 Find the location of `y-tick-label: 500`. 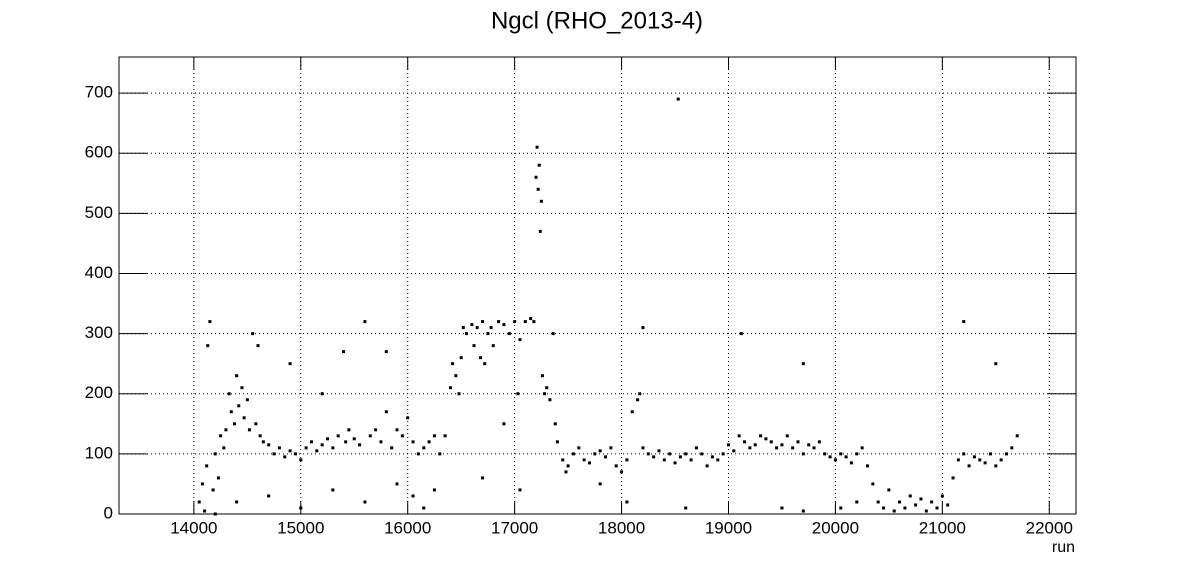

y-tick-label: 500 is located at coordinates (99, 212).